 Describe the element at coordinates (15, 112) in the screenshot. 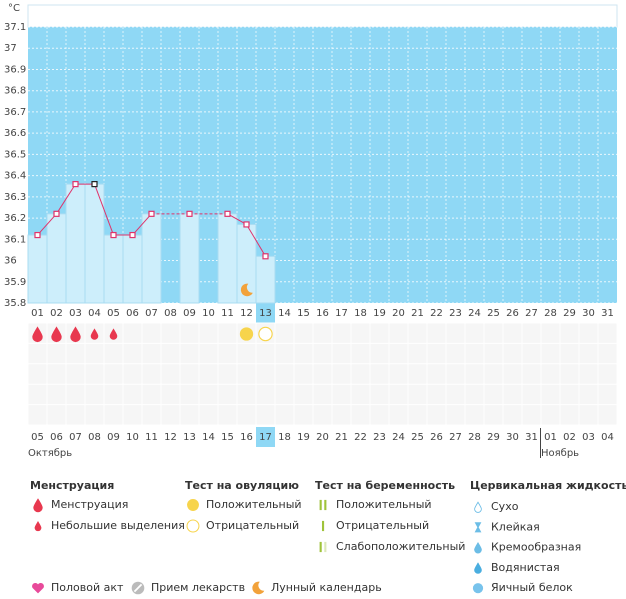

I see `y-tick-label: 36.7` at that location.